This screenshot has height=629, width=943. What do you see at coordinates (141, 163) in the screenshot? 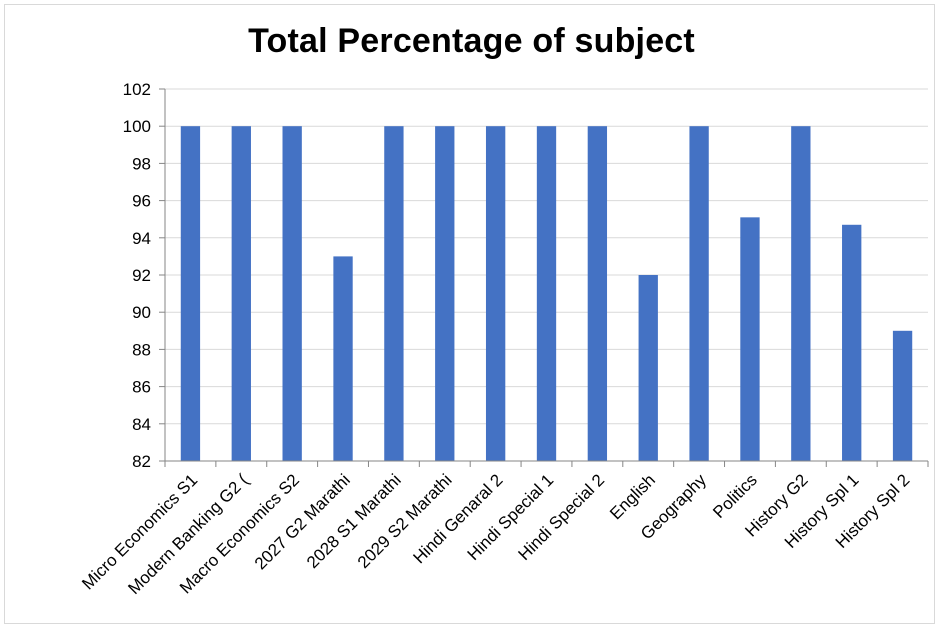
I see `y-tick-label: 98` at bounding box center [141, 163].